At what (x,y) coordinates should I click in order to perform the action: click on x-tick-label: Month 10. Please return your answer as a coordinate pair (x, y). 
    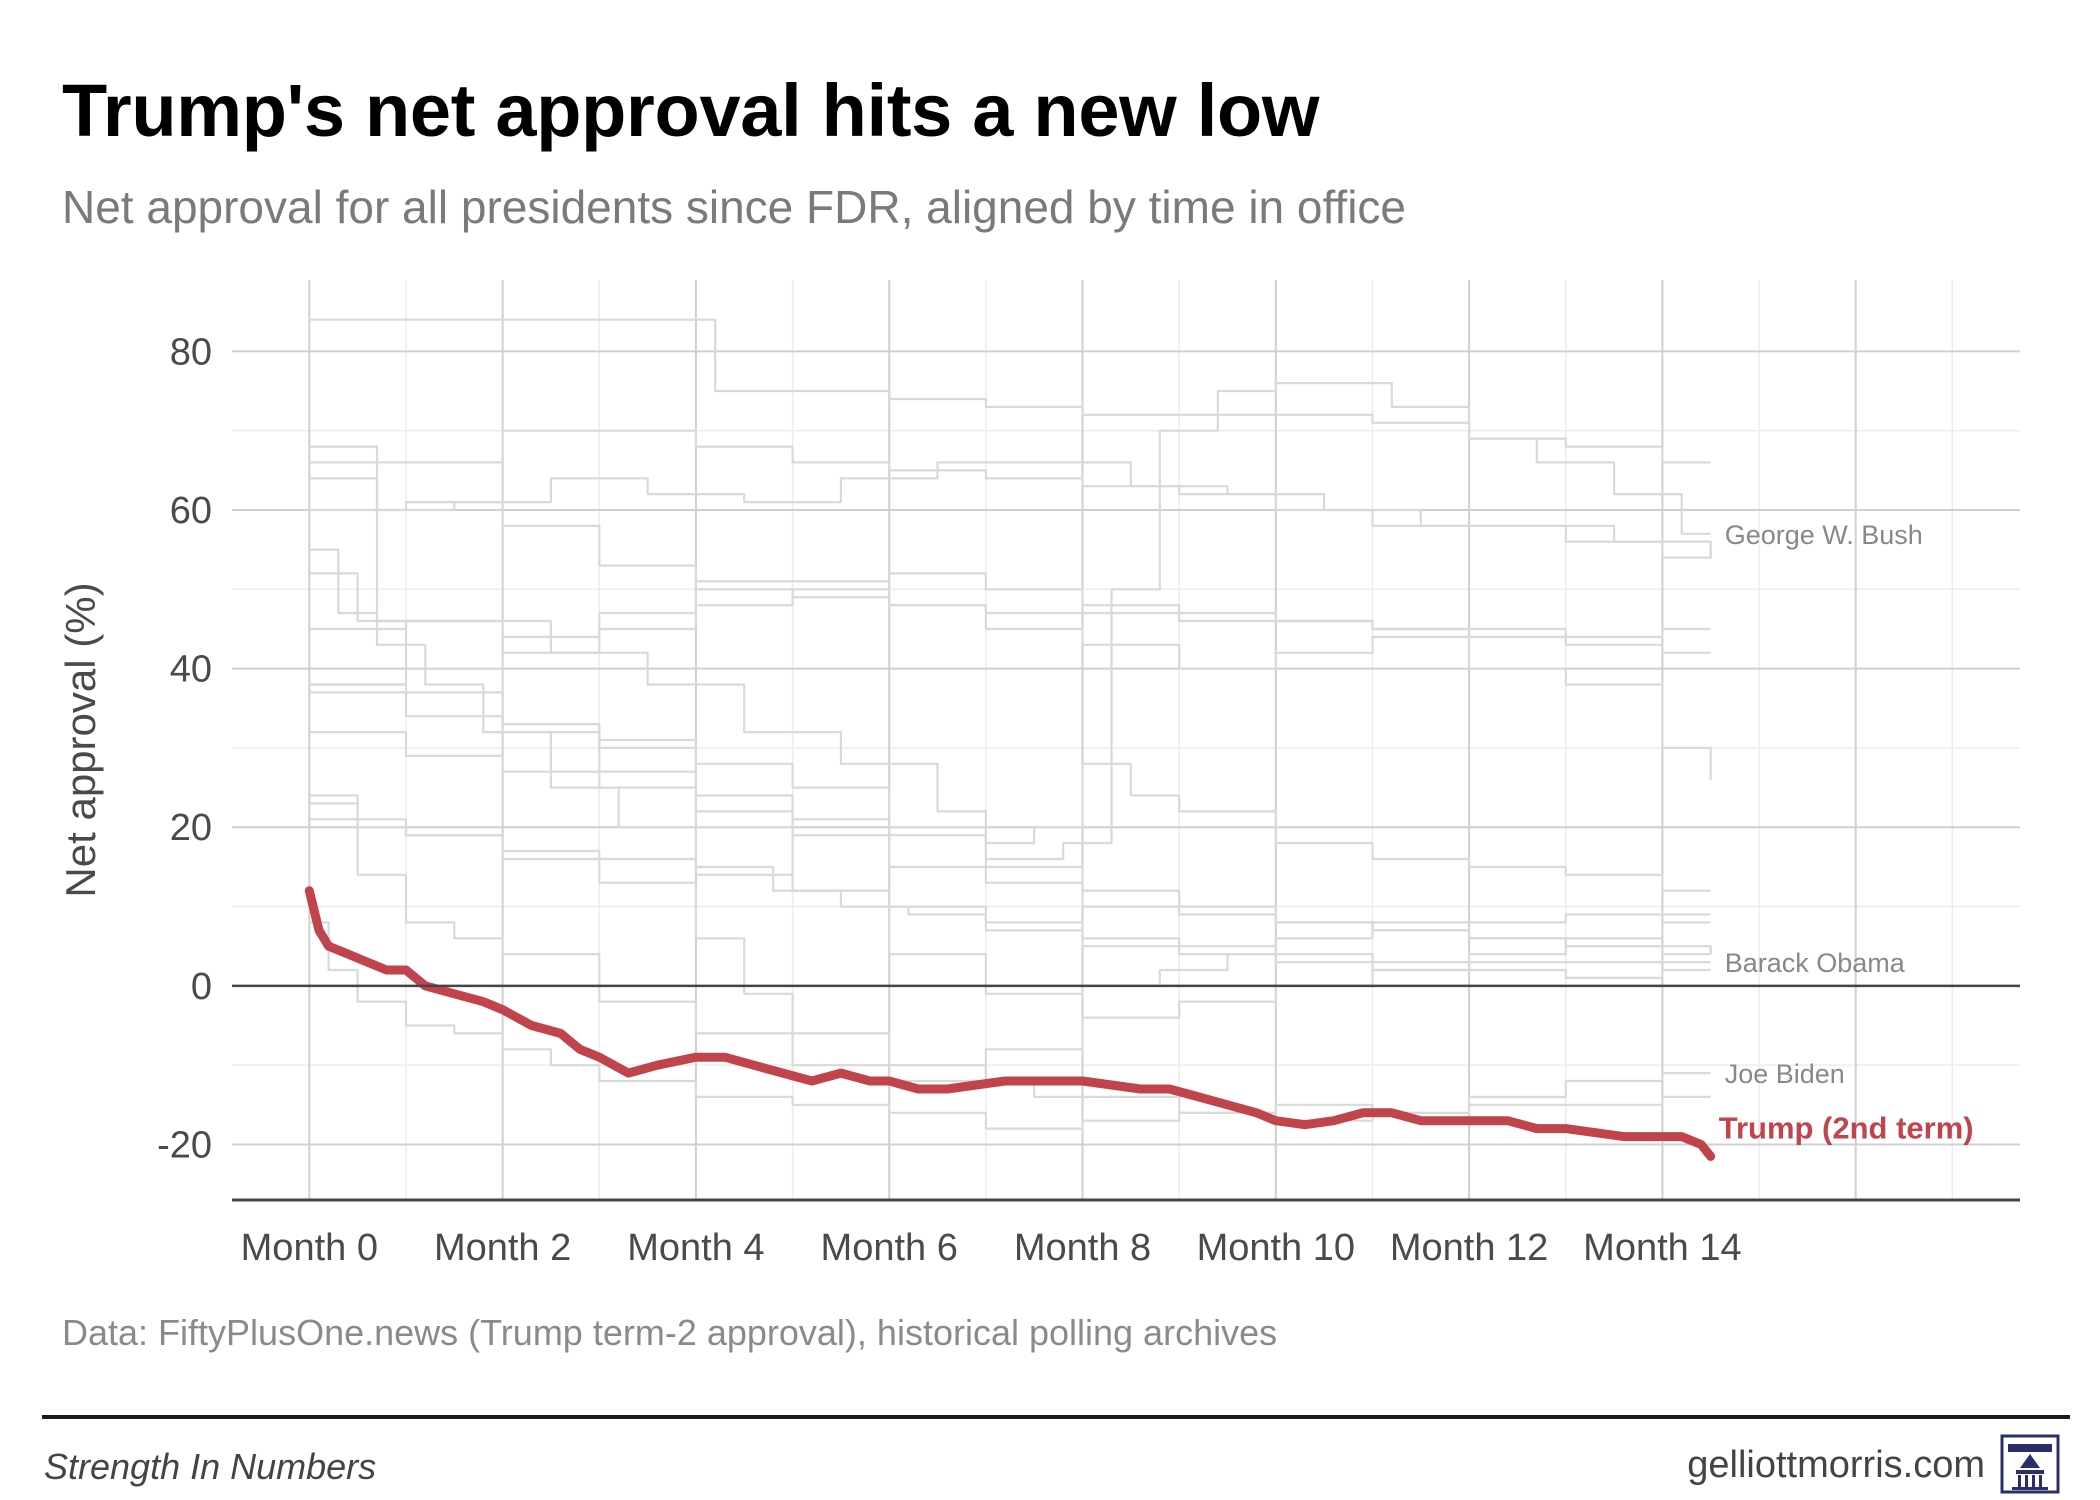
    Looking at the image, I should click on (1276, 1248).